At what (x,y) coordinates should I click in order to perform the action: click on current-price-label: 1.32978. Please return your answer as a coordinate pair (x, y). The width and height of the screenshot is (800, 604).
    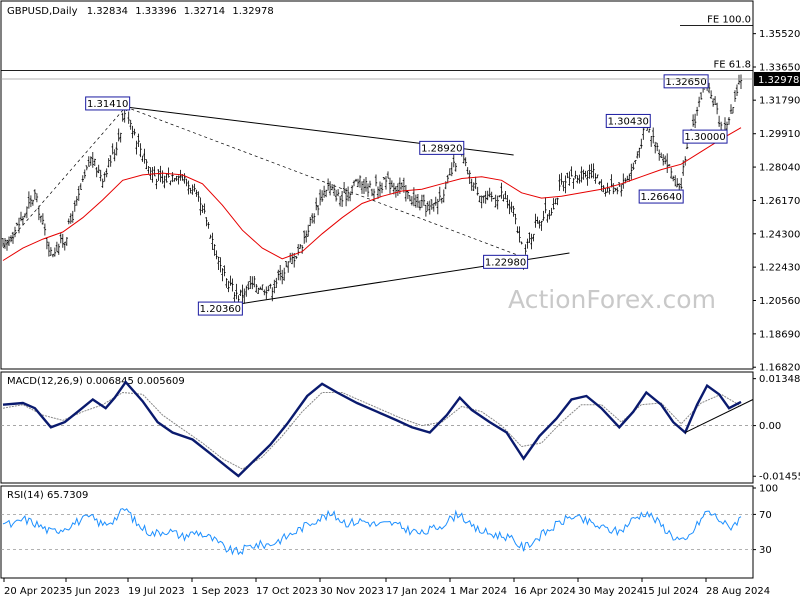
    Looking at the image, I should click on (778, 80).